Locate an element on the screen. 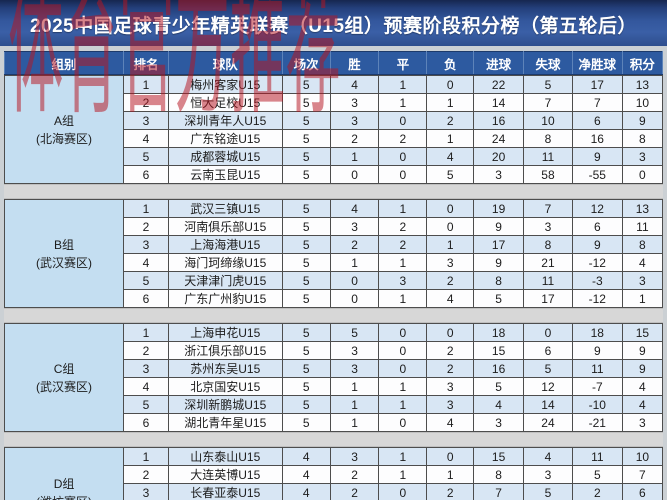 This screenshot has height=500, width=667. team-cell: 山东泰山U15 is located at coordinates (225, 456).